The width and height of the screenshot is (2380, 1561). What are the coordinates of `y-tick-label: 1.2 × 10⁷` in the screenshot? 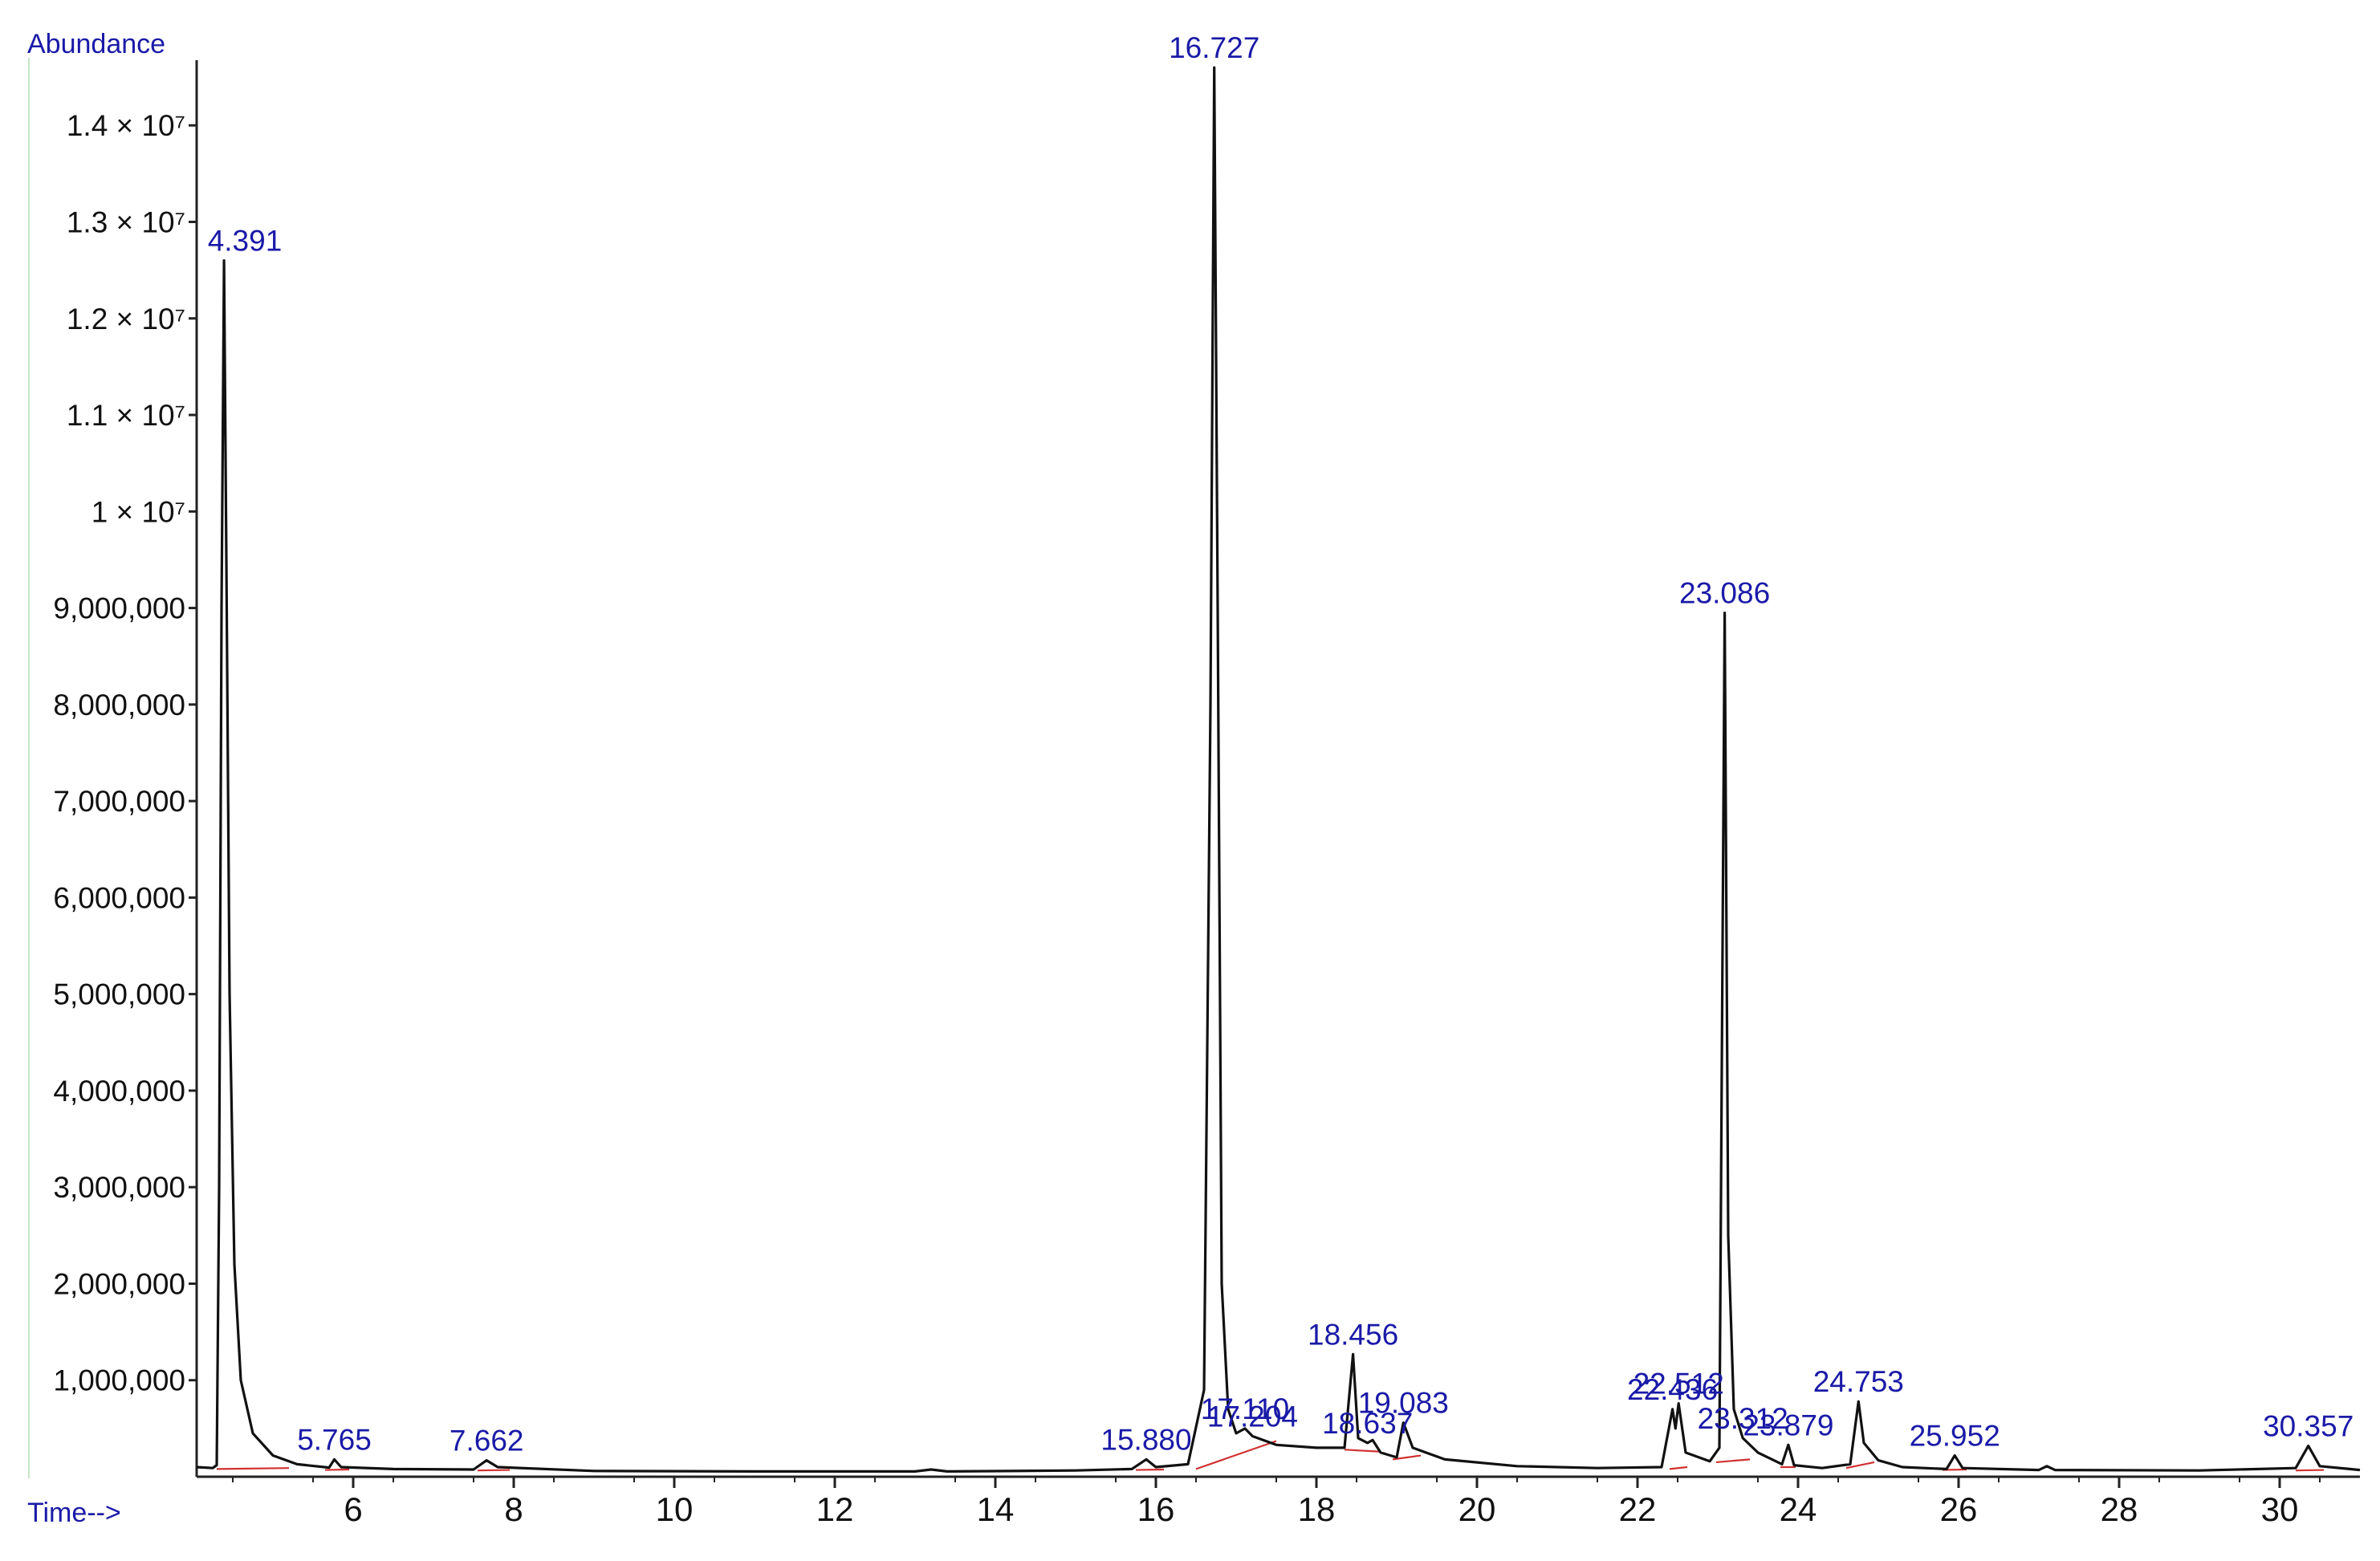 It's located at (126, 319).